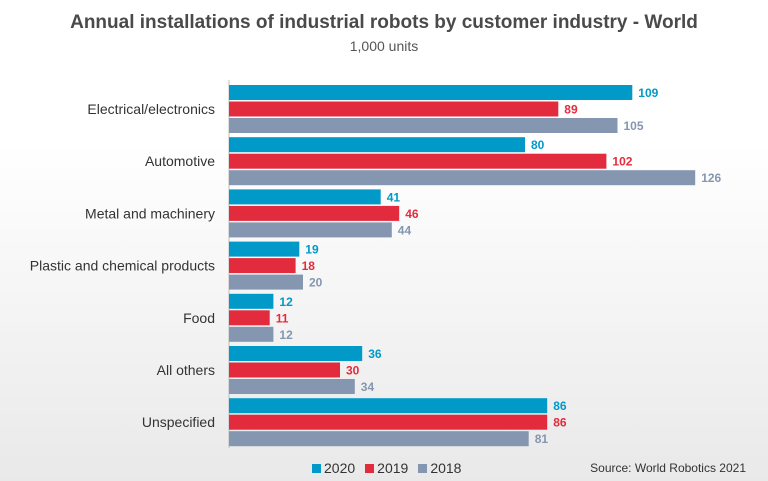 The height and width of the screenshot is (481, 768). Describe the element at coordinates (180, 161) in the screenshot. I see `category-label: Automotive` at that location.